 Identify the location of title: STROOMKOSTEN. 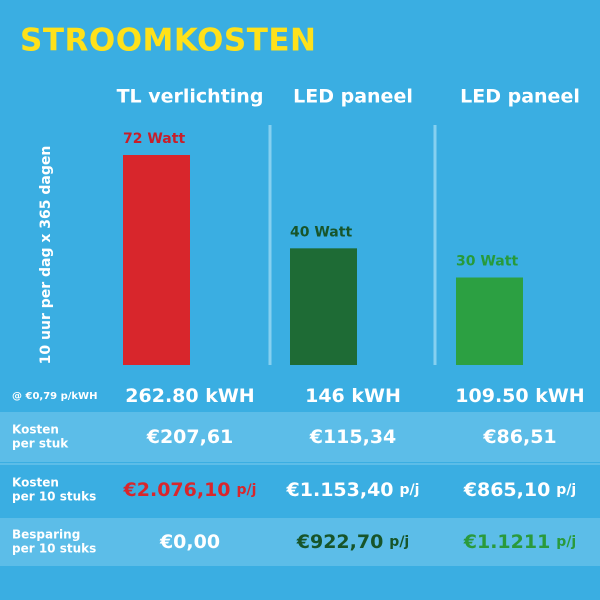
(168, 41).